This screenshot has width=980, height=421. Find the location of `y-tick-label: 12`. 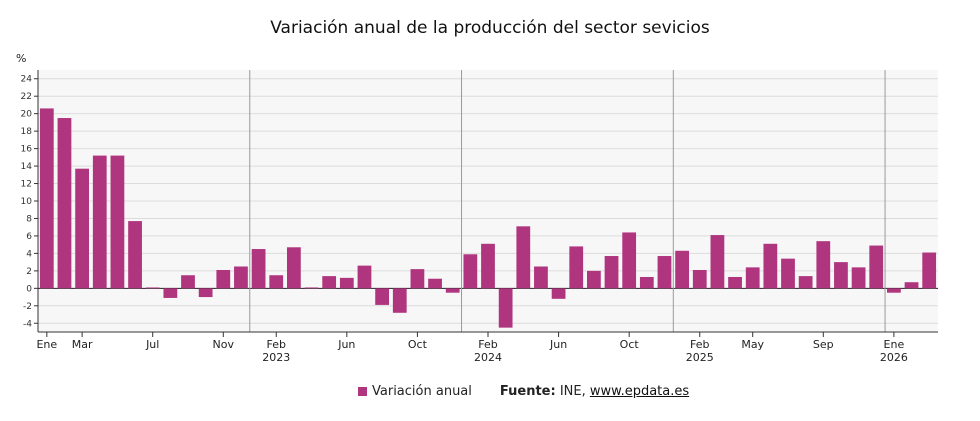

y-tick-label: 12 is located at coordinates (26, 185).